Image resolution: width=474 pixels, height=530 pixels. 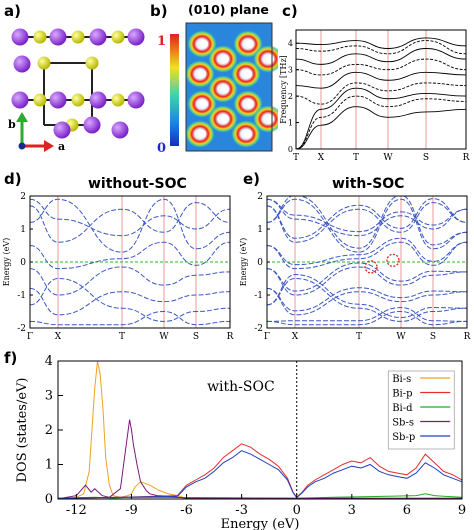 What do you see at coordinates (231, 89) in the screenshot?
I see `density-blobs` at bounding box center [231, 89].